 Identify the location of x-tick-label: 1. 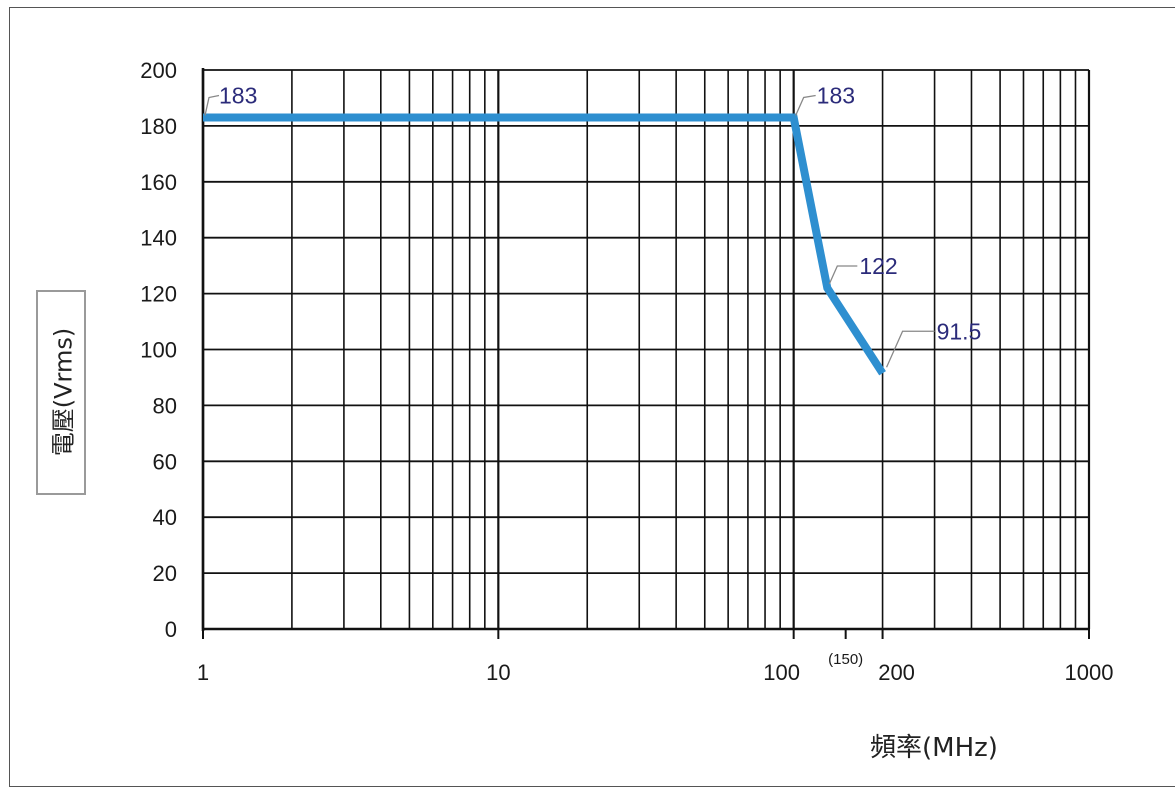
(203, 672).